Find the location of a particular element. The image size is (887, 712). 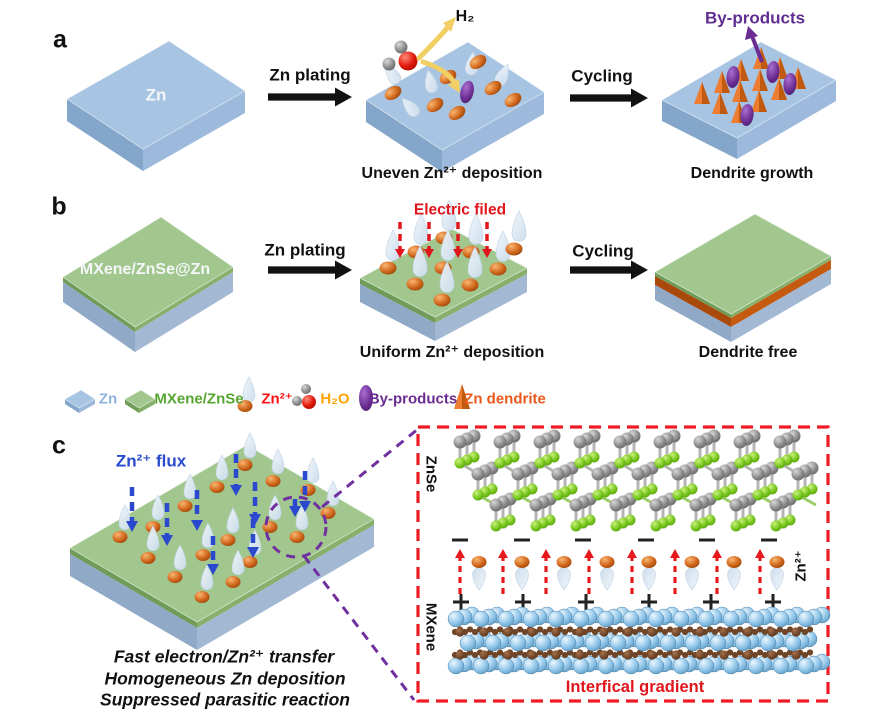

zoom-circle is located at coordinates (296, 527).